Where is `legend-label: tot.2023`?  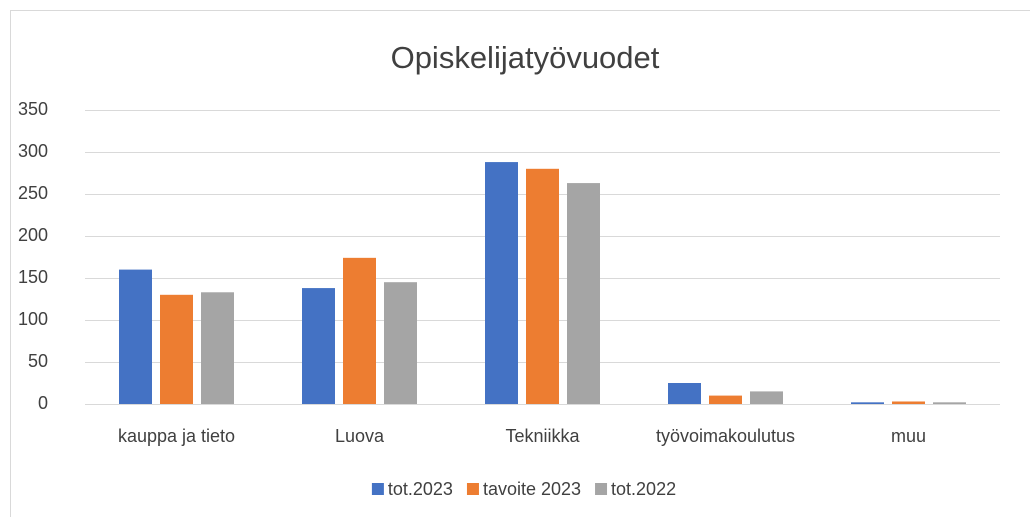 legend-label: tot.2023 is located at coordinates (420, 489).